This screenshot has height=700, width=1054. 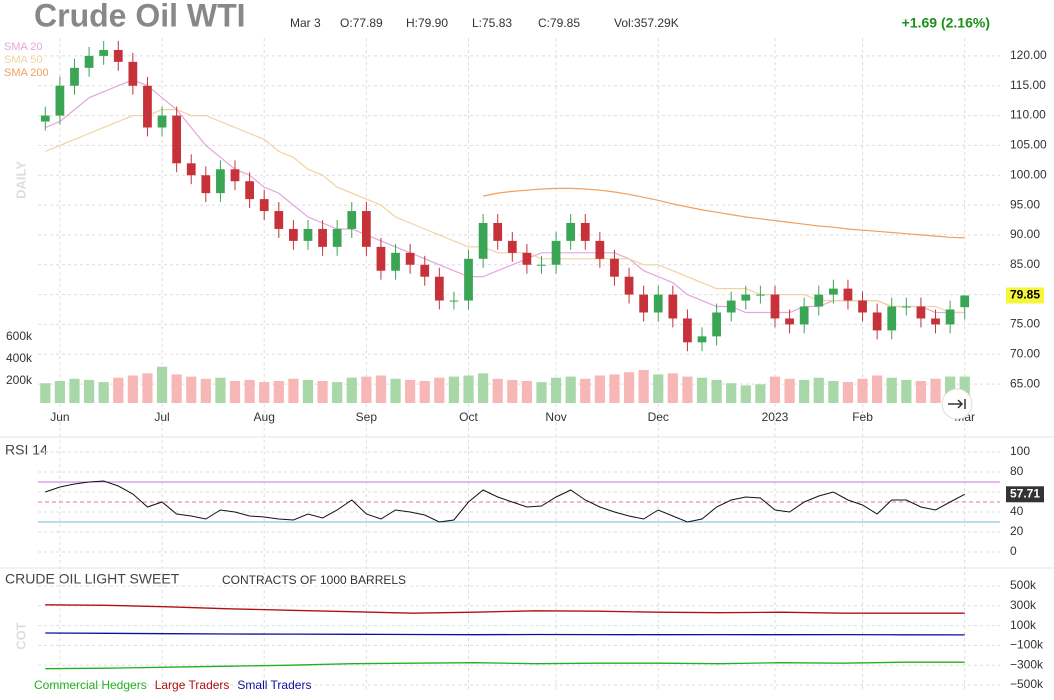 I want to click on y-tick-label: 300k, so click(x=1023, y=605).